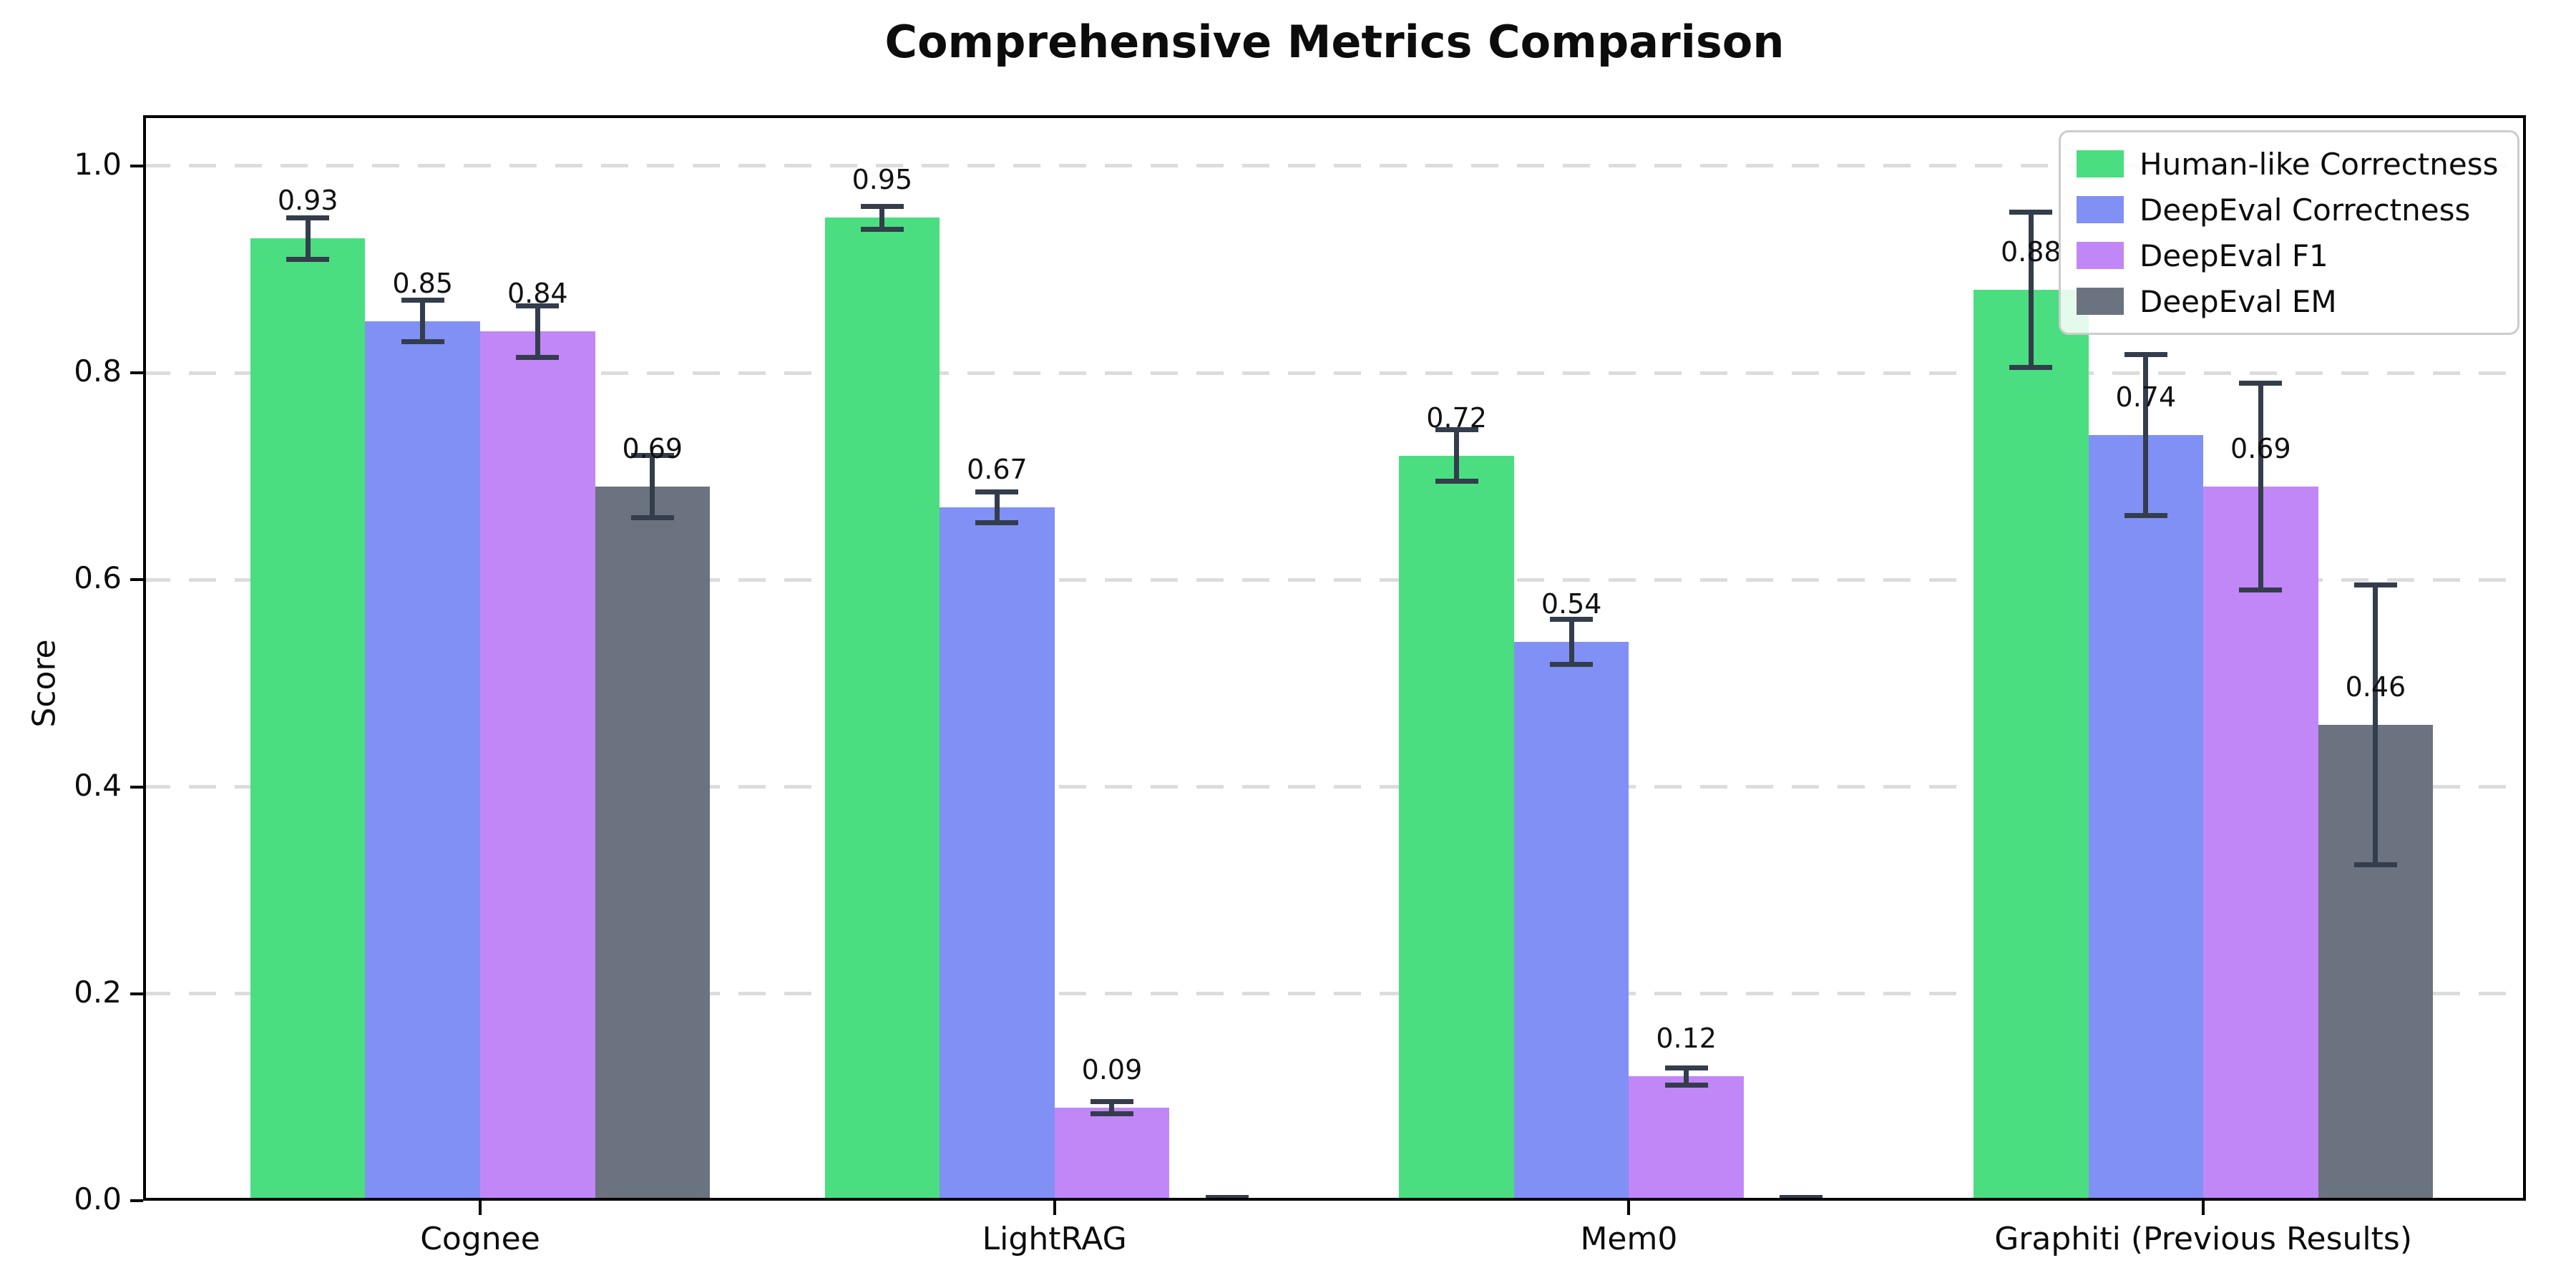 The image size is (2576, 1288). Describe the element at coordinates (2238, 301) in the screenshot. I see `legend-label: DeepEval EM` at that location.